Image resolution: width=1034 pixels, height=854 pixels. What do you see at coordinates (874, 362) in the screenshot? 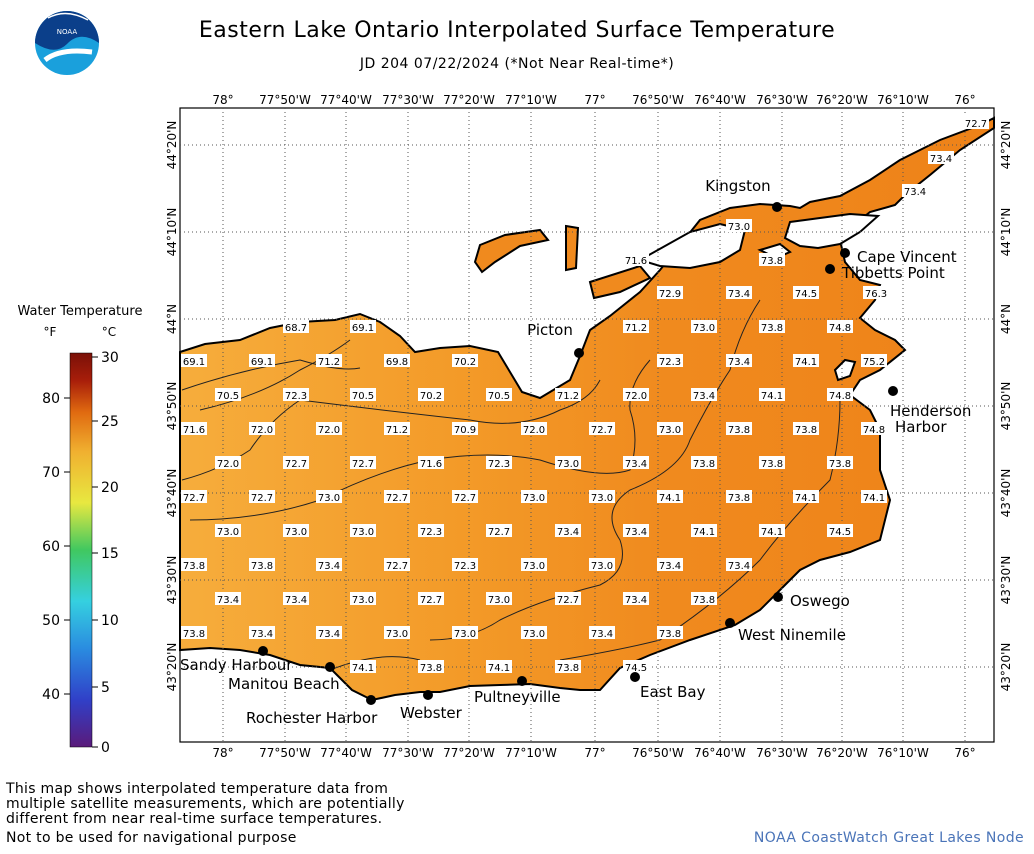
I see `svg-text: 75.2` at bounding box center [874, 362].